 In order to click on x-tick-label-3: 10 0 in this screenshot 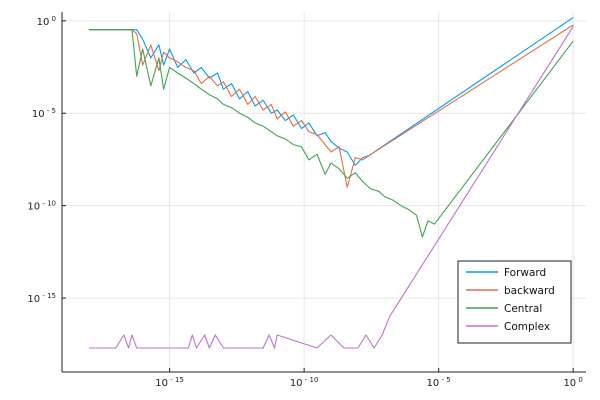, I will do `click(572, 382)`.